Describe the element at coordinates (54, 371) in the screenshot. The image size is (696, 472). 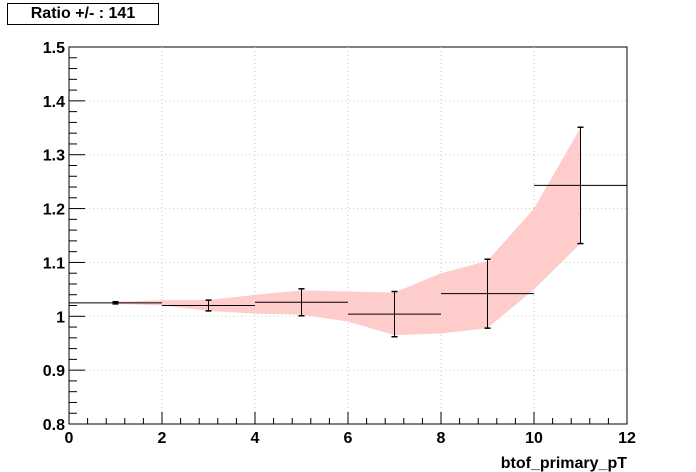
I see `y-tick-label: 0.9` at that location.